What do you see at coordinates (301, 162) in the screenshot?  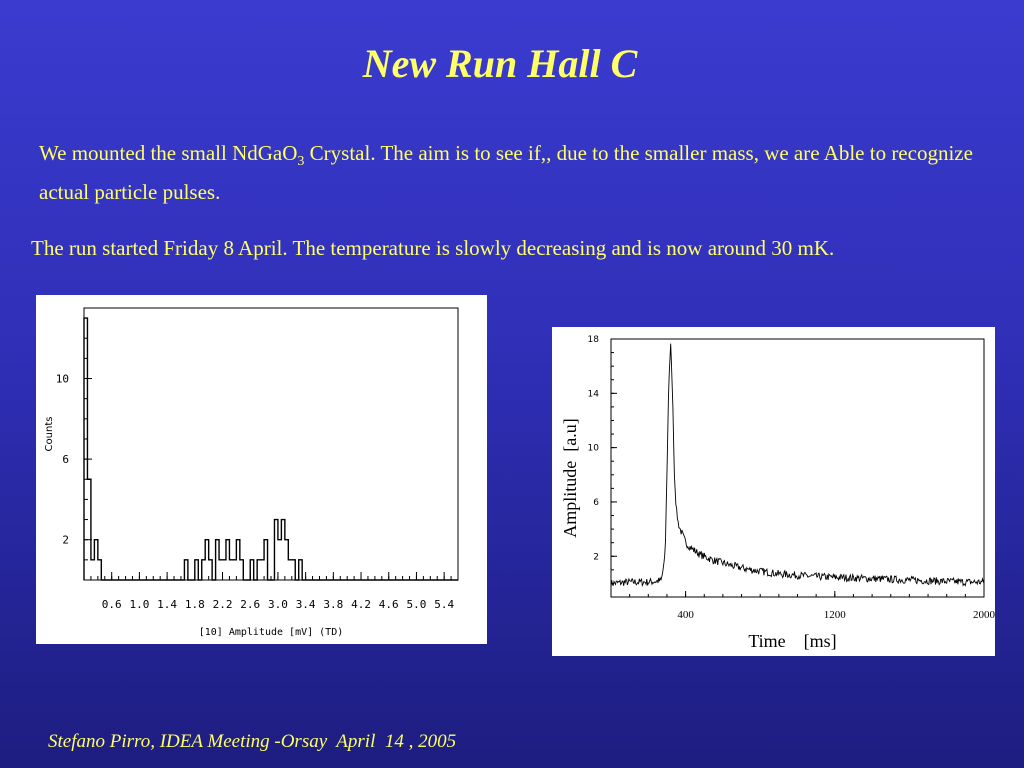 I see `subscript-3: 3` at bounding box center [301, 162].